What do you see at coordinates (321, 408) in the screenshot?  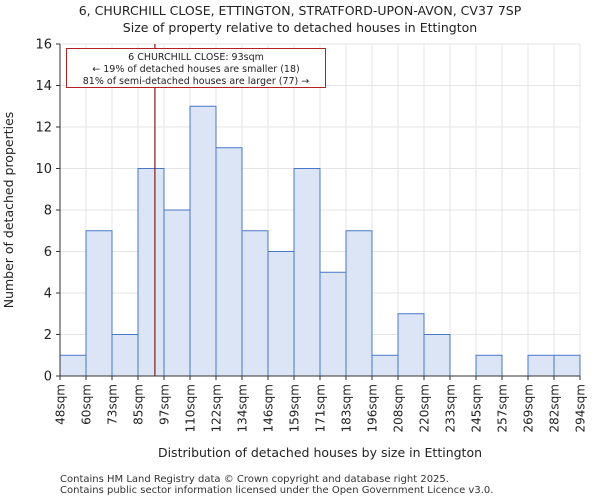 I see `x-tick-label: 171sqm` at bounding box center [321, 408].